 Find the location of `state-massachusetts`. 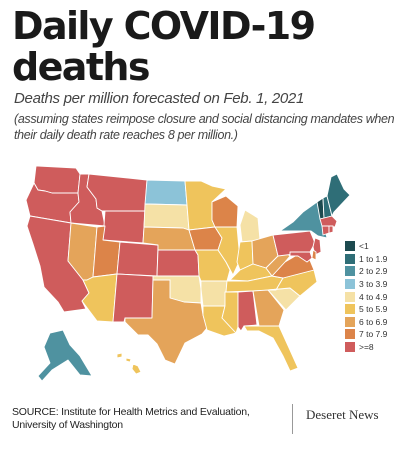

state-massachusetts is located at coordinates (328, 221).